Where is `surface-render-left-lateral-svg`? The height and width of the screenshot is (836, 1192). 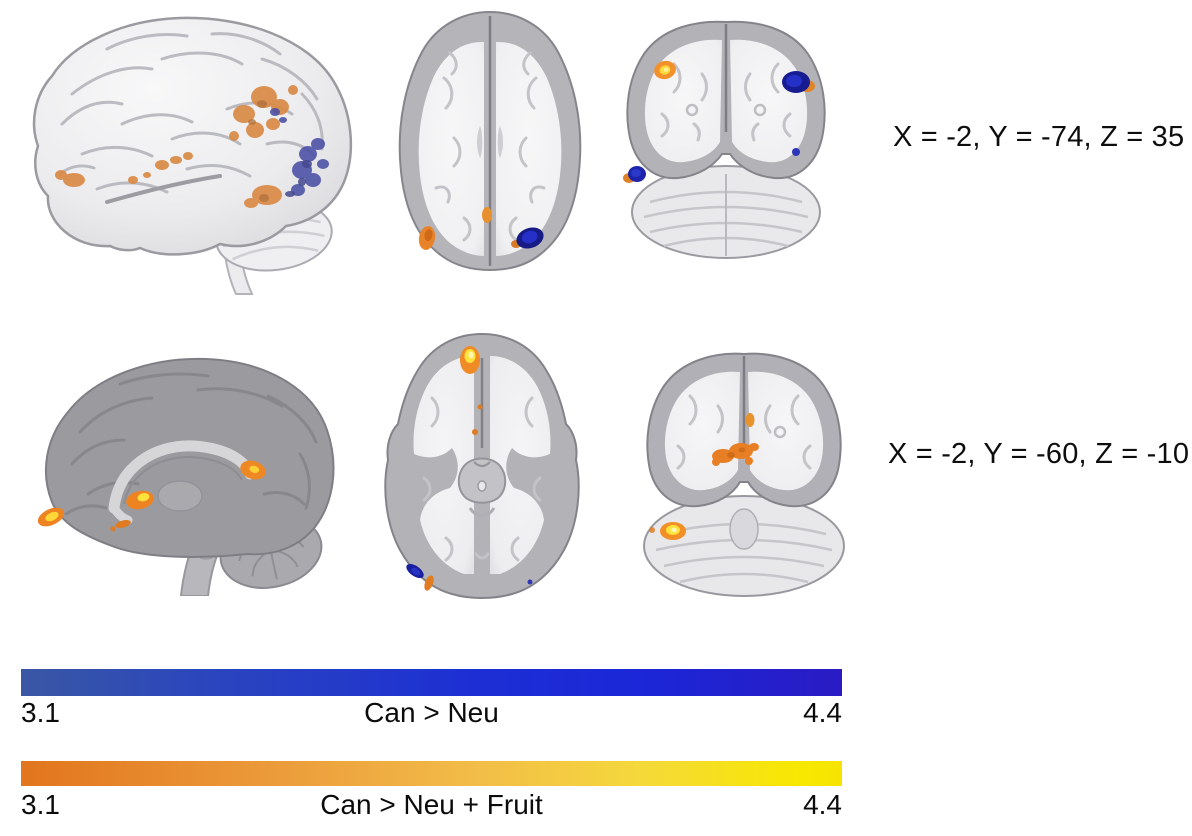
surface-render-left-lateral-svg is located at coordinates (192, 155).